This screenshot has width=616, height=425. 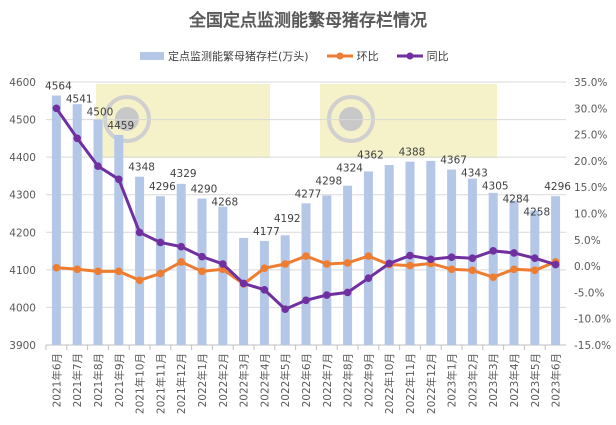 I want to click on right-axis-tick: -10.0%, so click(x=592, y=320).